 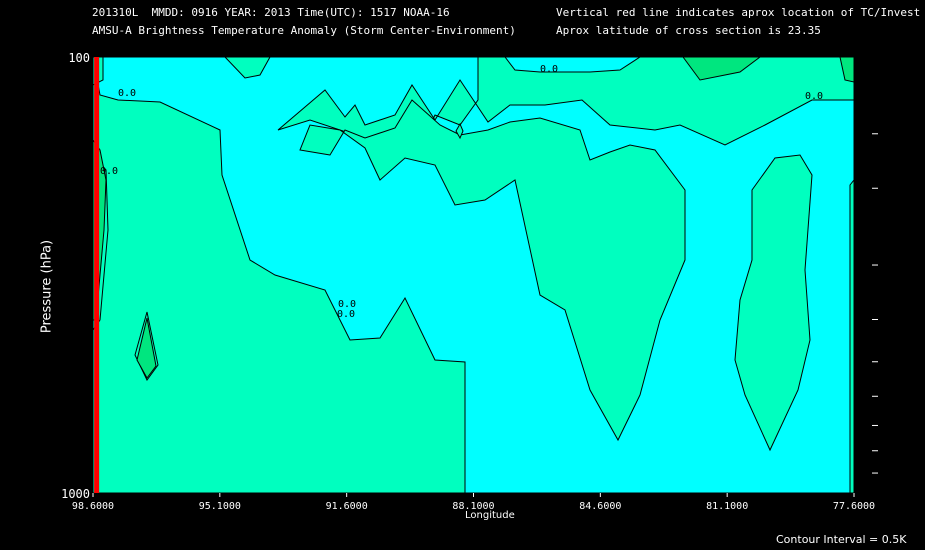 I want to click on y-tick-label: 1000, so click(x=75, y=494).